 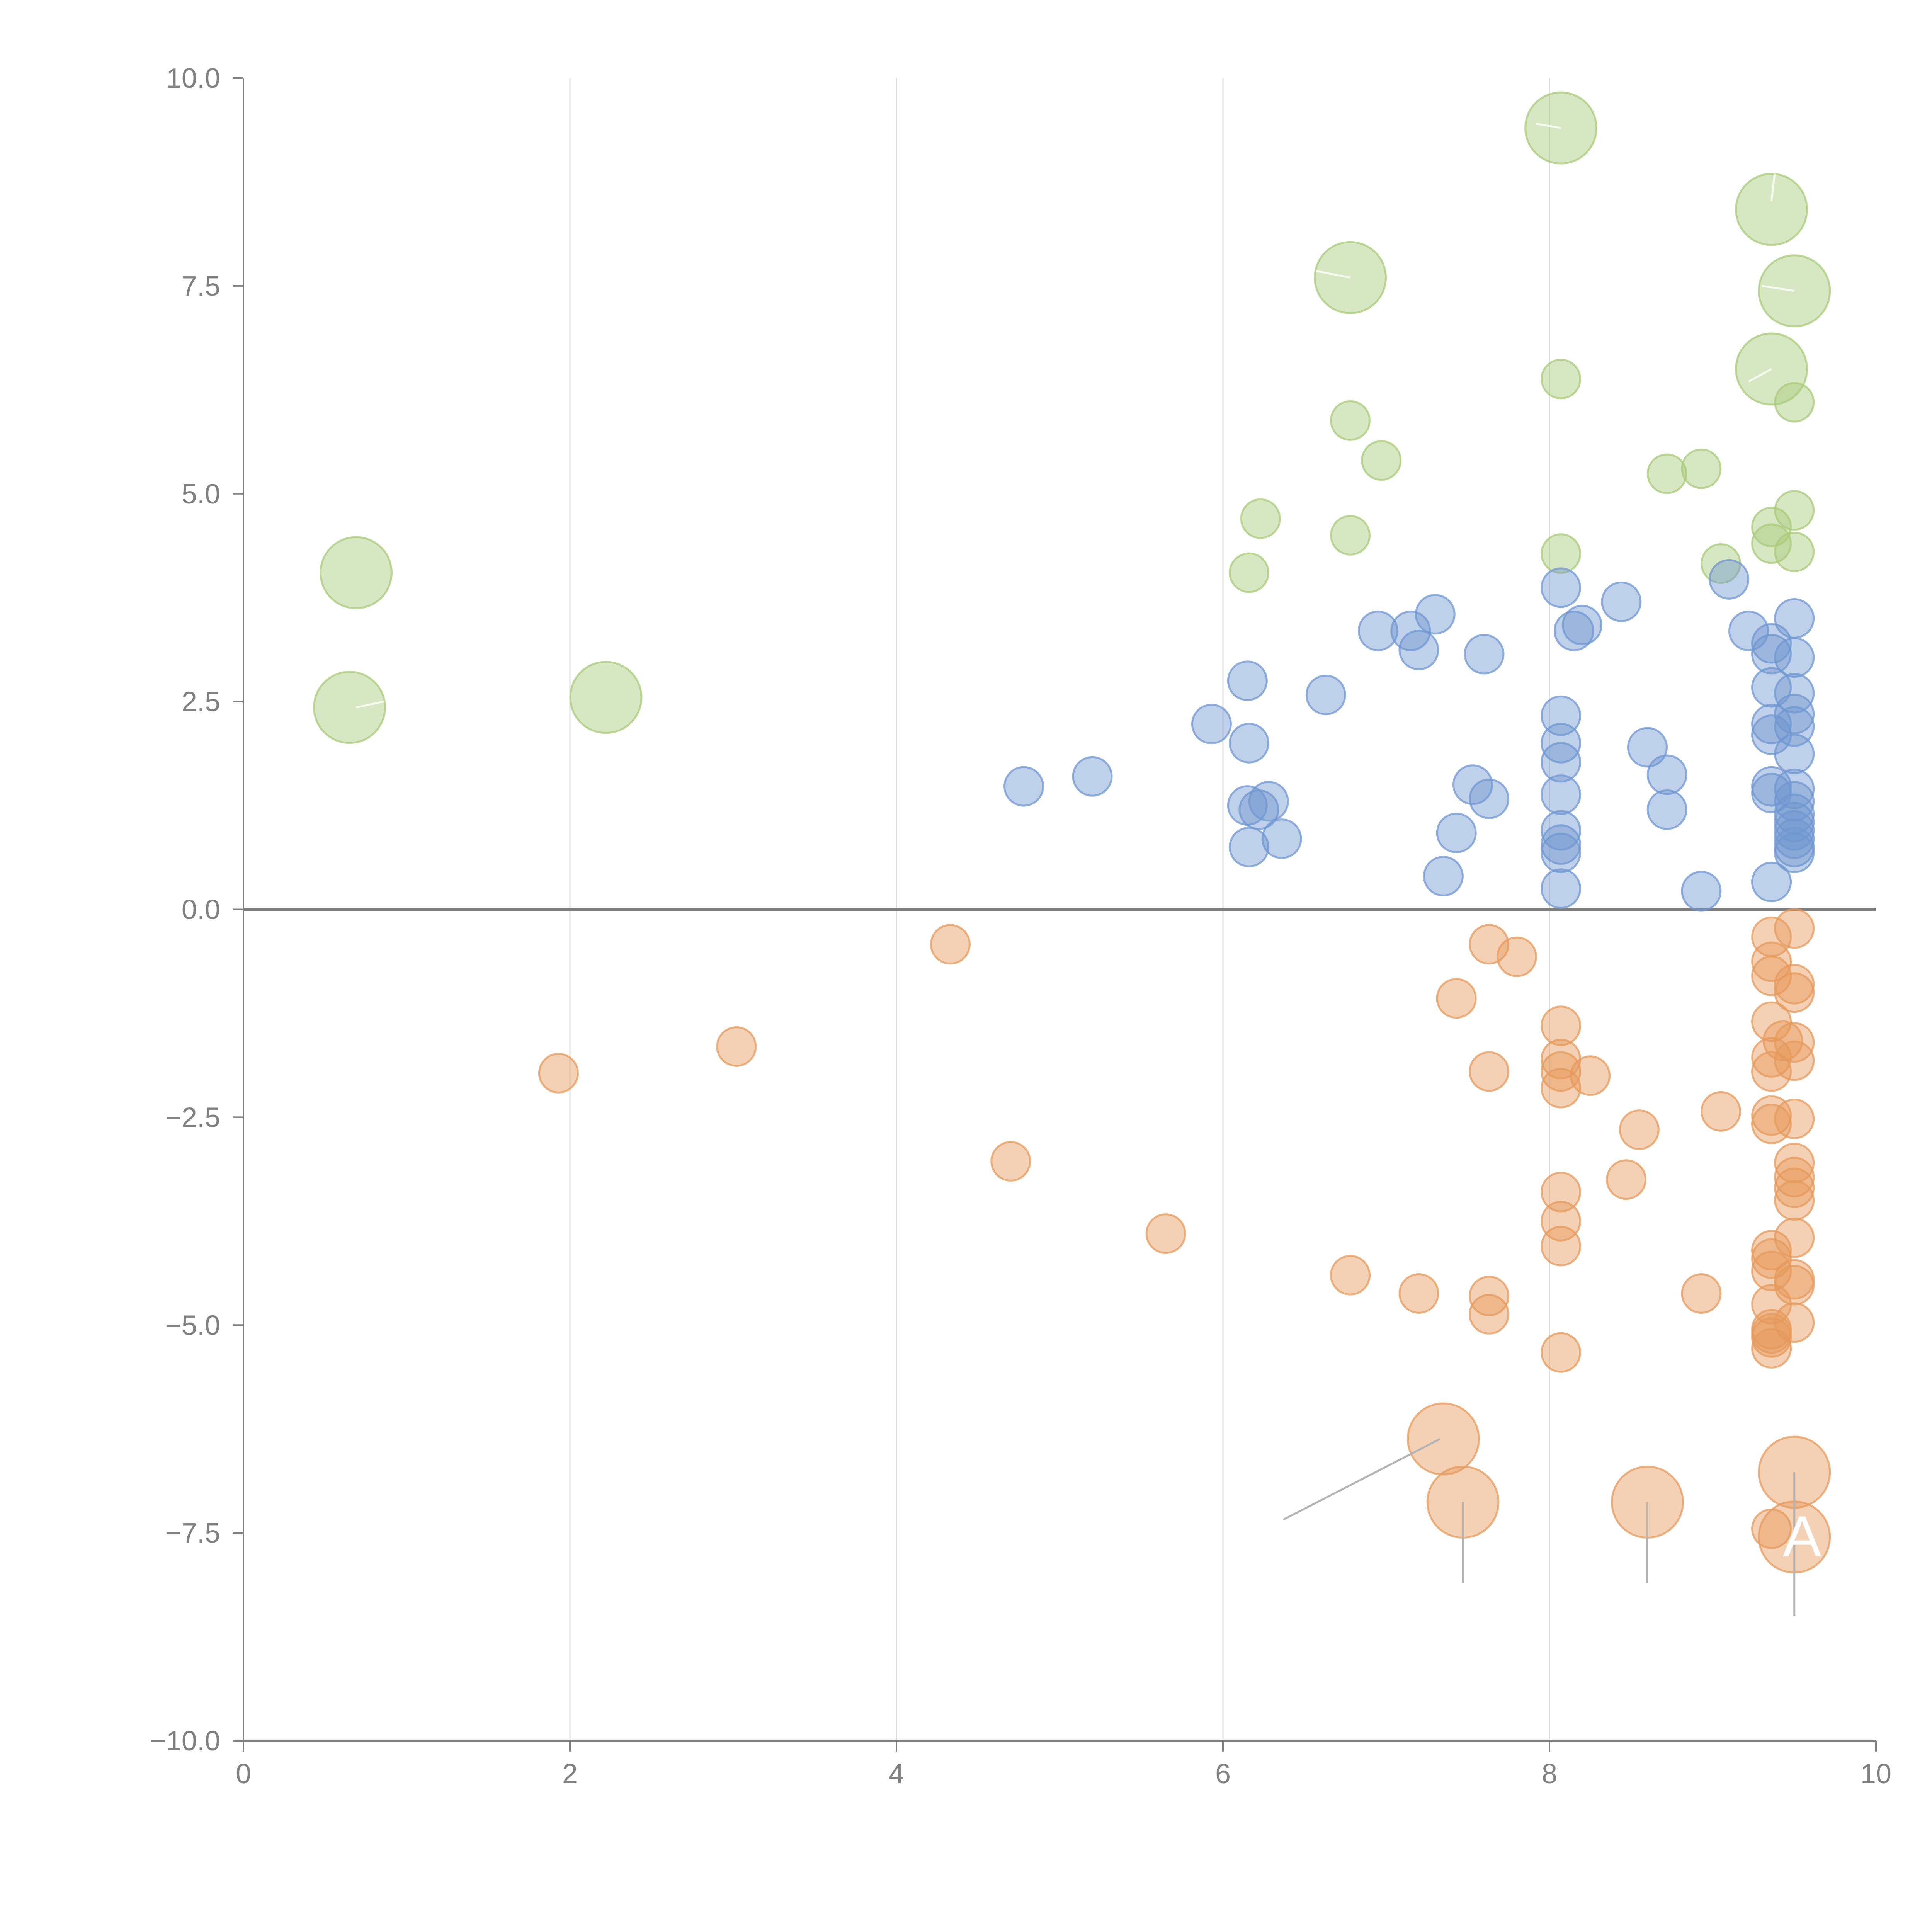 I want to click on x-tick-label: 4, so click(x=897, y=1774).